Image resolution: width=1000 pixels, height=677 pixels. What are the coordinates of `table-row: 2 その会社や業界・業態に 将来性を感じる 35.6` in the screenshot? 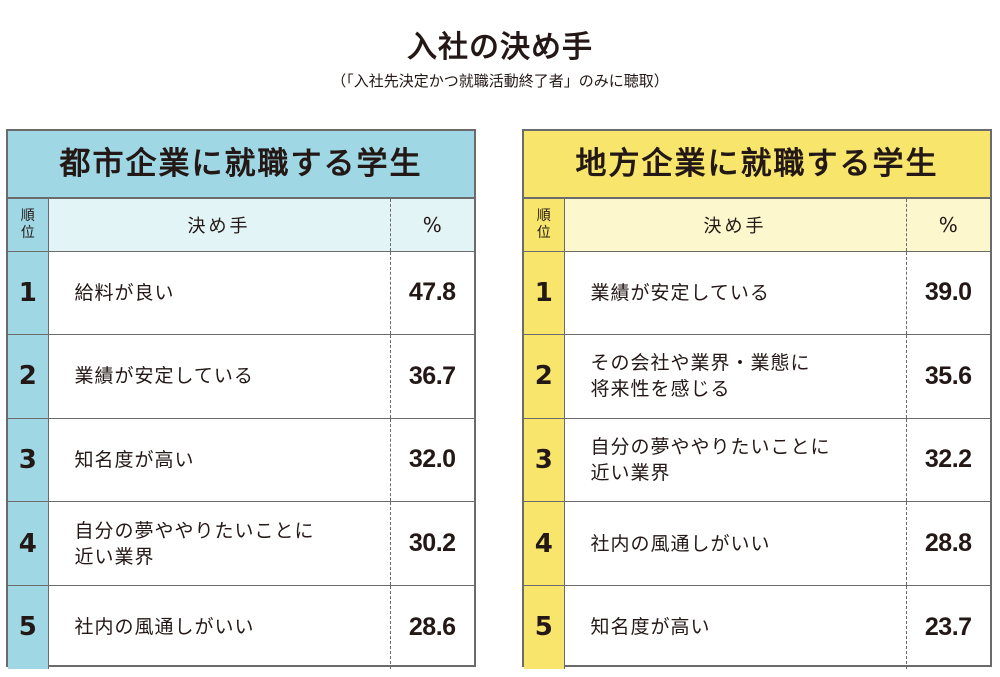 It's located at (757, 376).